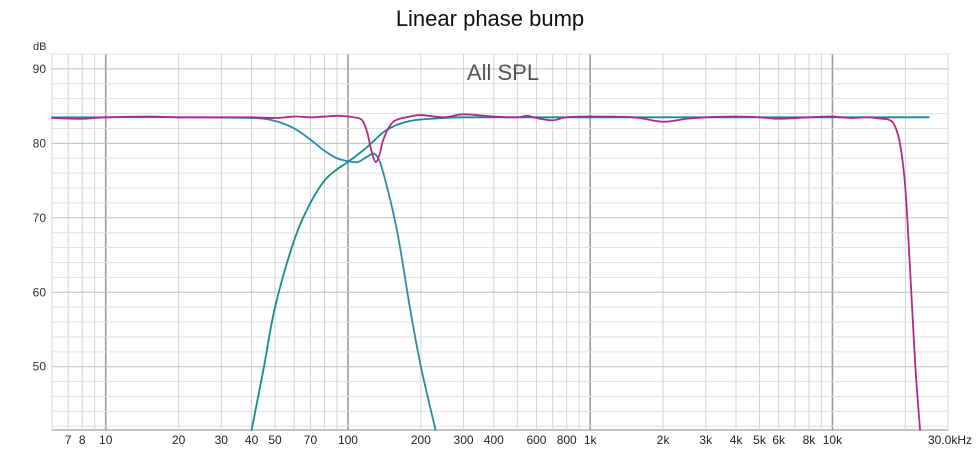 This screenshot has height=451, width=980. What do you see at coordinates (833, 440) in the screenshot?
I see `x-tick-label: 10k` at bounding box center [833, 440].